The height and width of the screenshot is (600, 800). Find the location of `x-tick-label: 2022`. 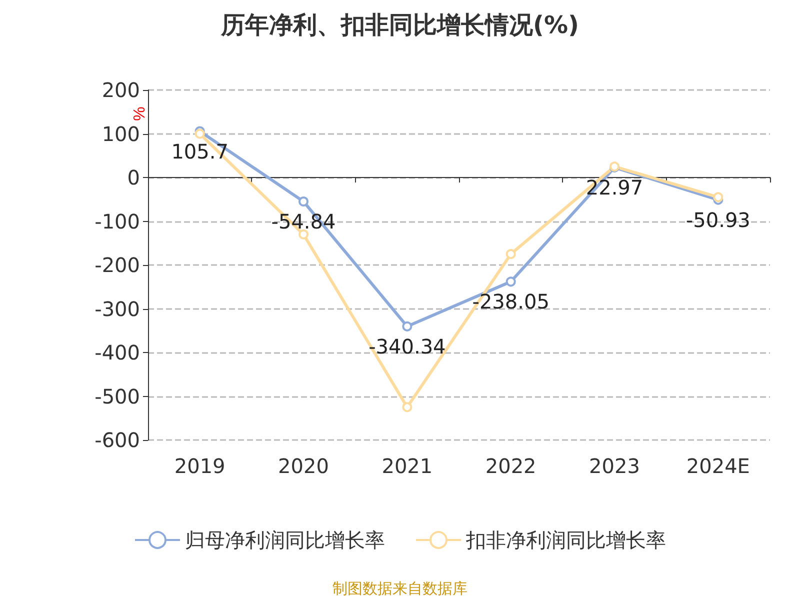

x-tick-label: 2022 is located at coordinates (510, 466).